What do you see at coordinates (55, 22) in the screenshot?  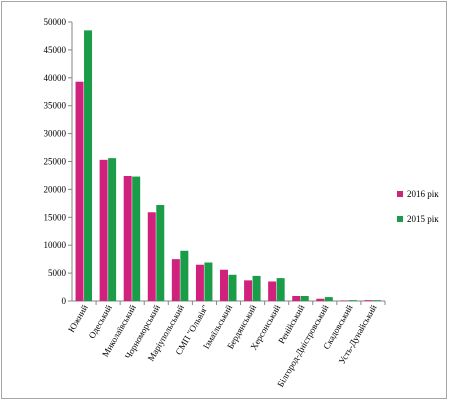 I see `y-tick-label: 50000` at bounding box center [55, 22].